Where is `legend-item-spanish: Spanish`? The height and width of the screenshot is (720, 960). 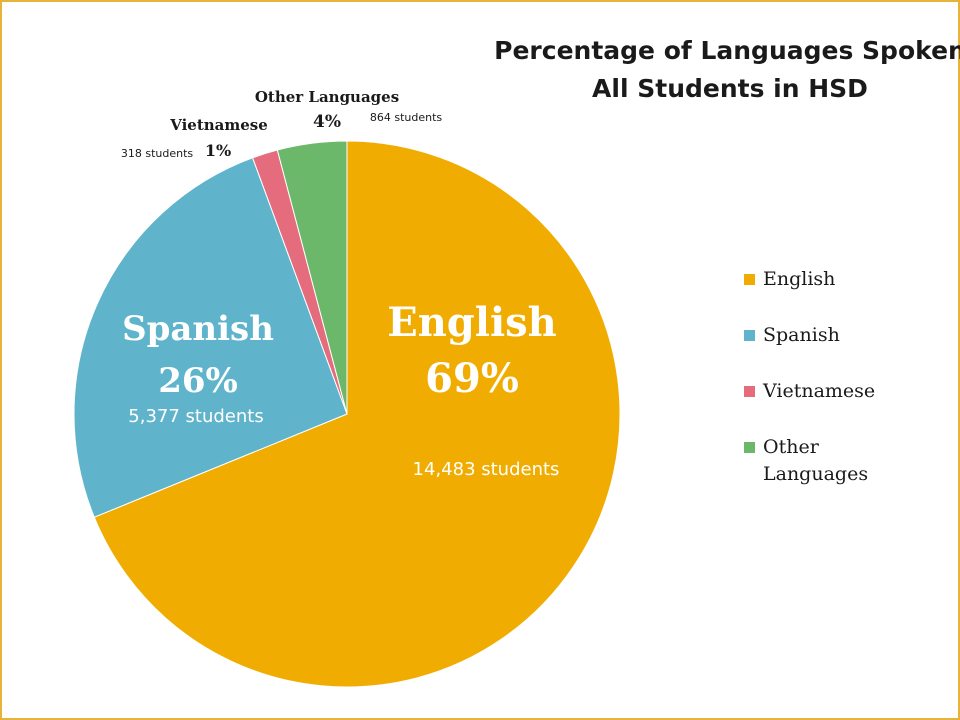
legend-item-spanish: Spanish is located at coordinates (844, 350).